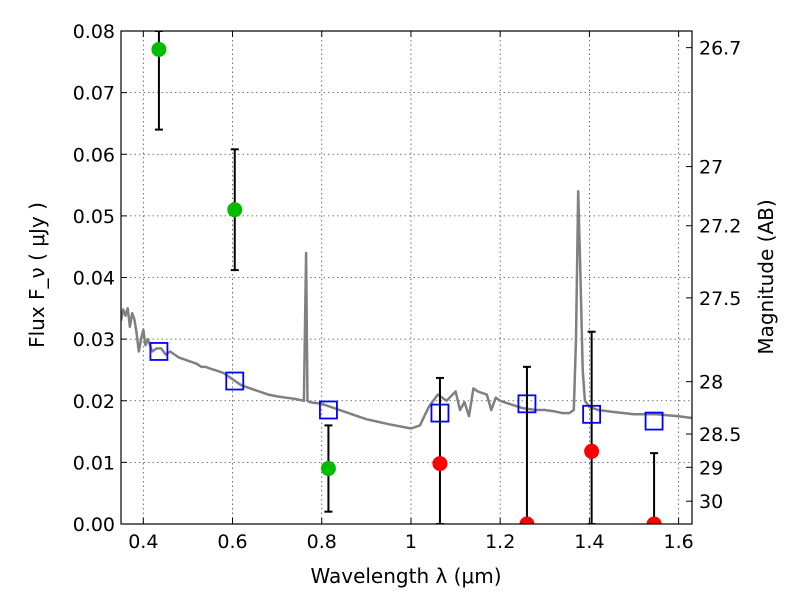 The image size is (800, 600). What do you see at coordinates (720, 435) in the screenshot?
I see `right-tick-label: 28.5` at bounding box center [720, 435].